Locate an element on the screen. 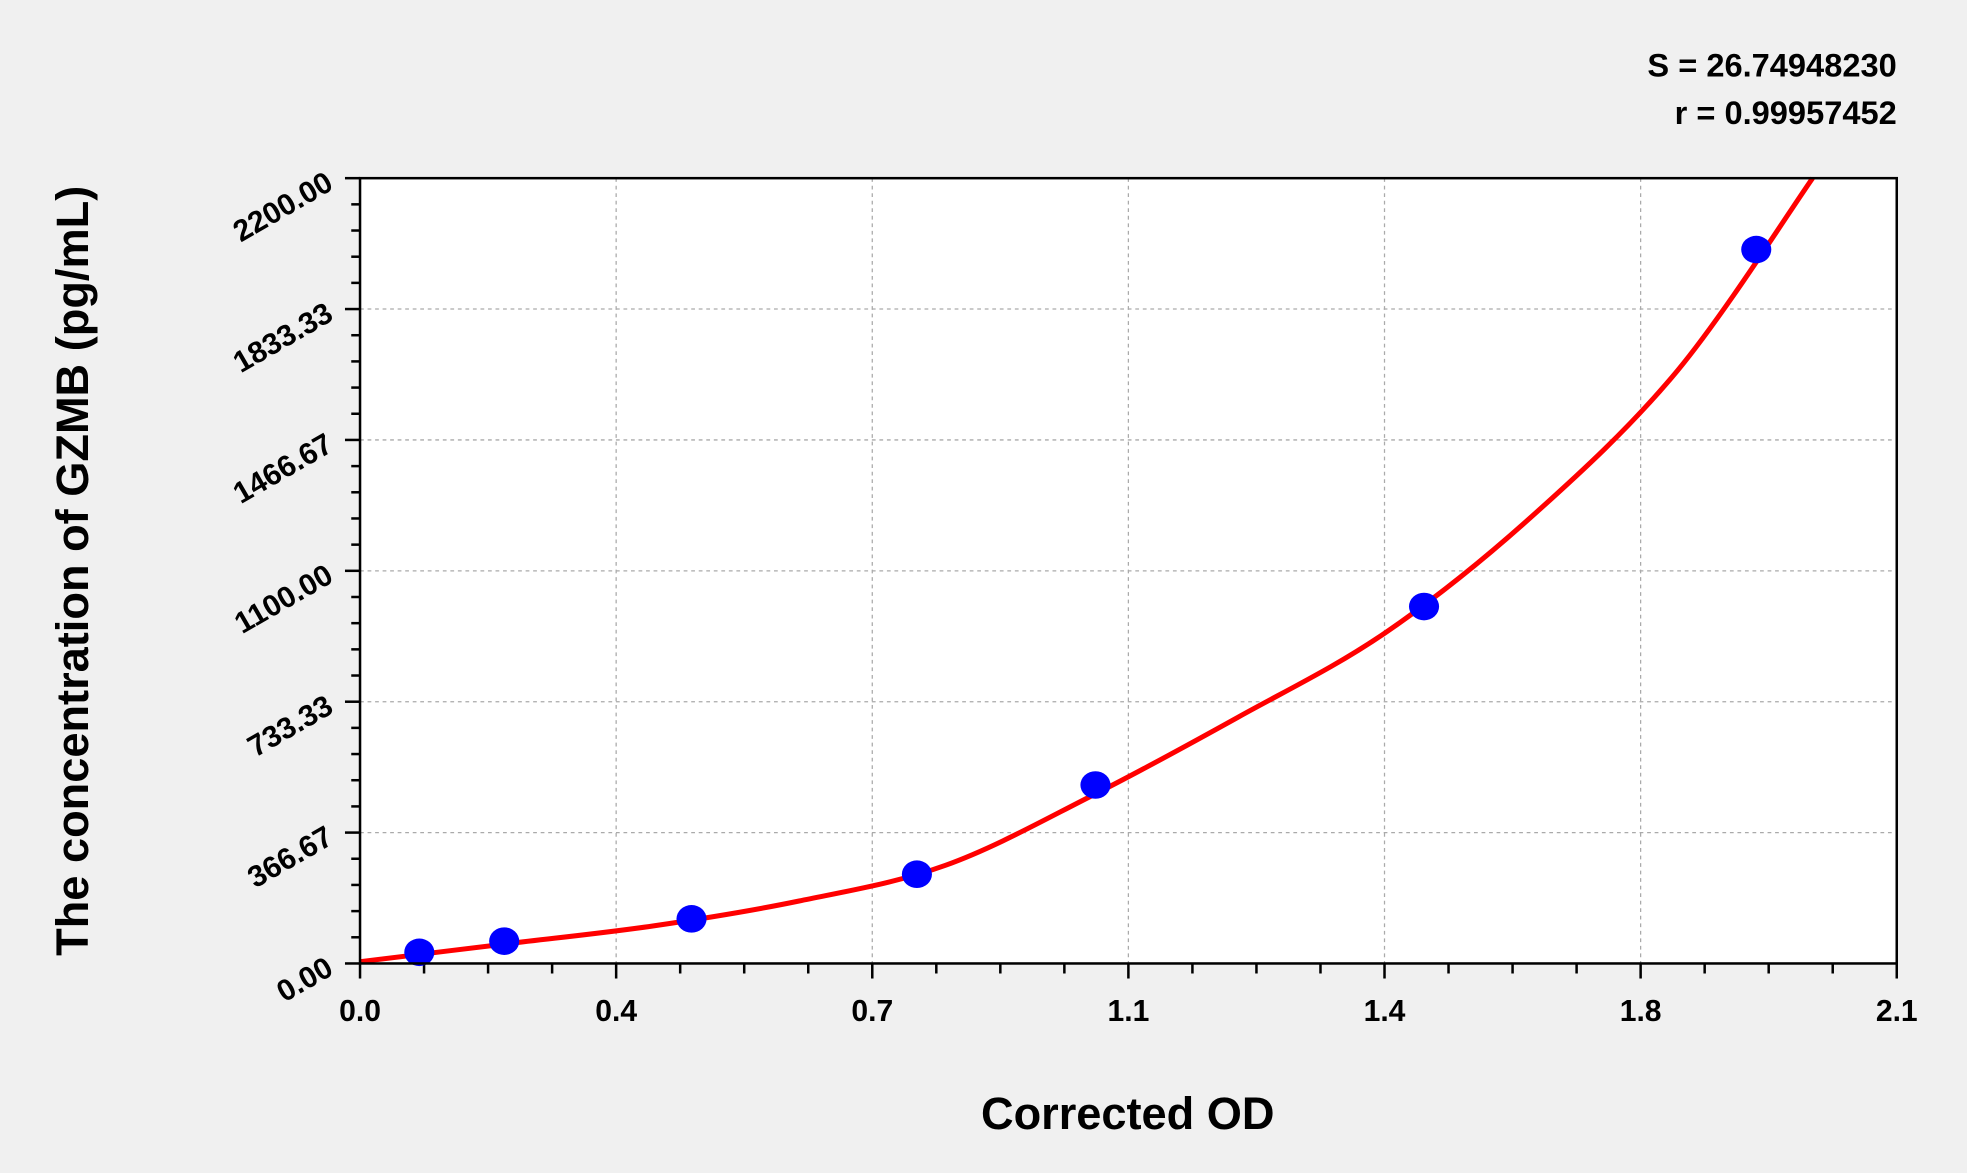  y-tick-label: 1833.33 is located at coordinates (283, 338).